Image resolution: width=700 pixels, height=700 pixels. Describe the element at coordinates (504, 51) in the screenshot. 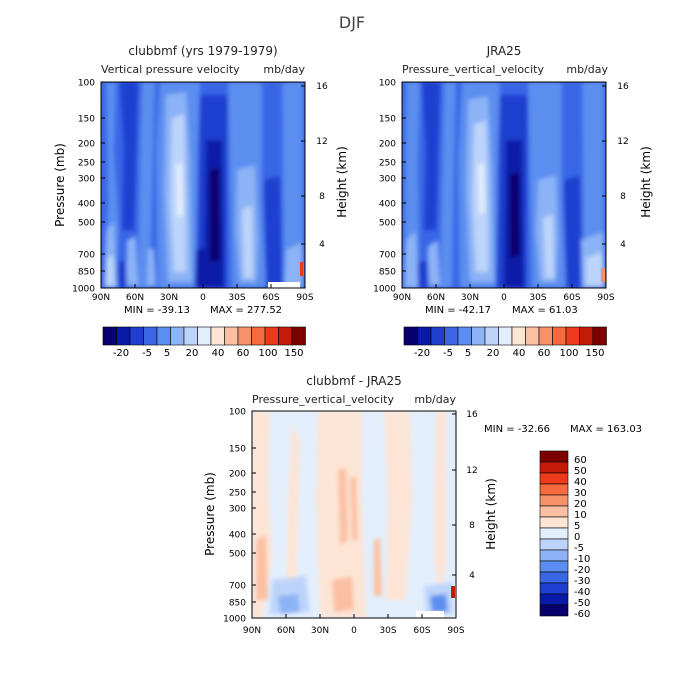

I see `panel-title: JRA25` at that location.